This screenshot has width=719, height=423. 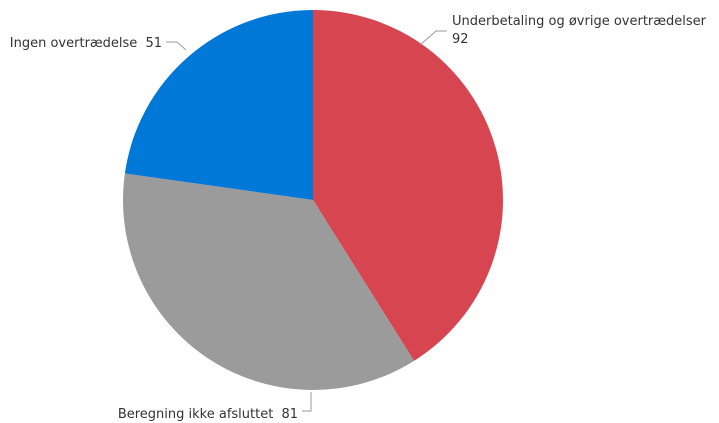 What do you see at coordinates (176, 46) in the screenshot?
I see `leader-line-ingen` at bounding box center [176, 46].